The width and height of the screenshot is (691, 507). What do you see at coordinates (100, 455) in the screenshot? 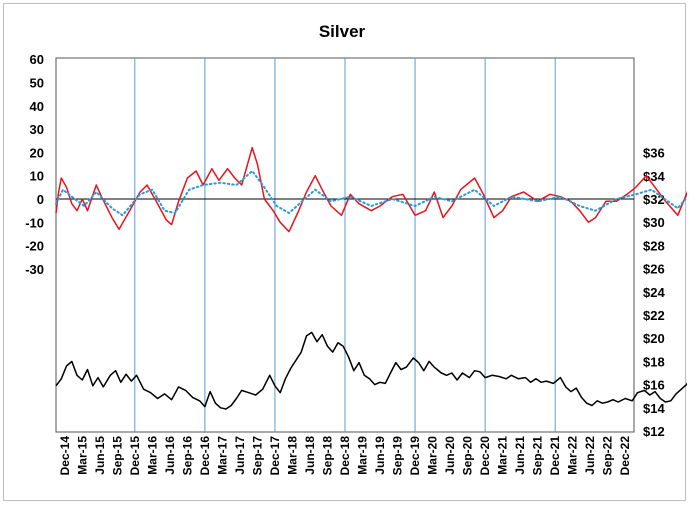
I see `x-tick-label: Jun-15` at bounding box center [100, 455].